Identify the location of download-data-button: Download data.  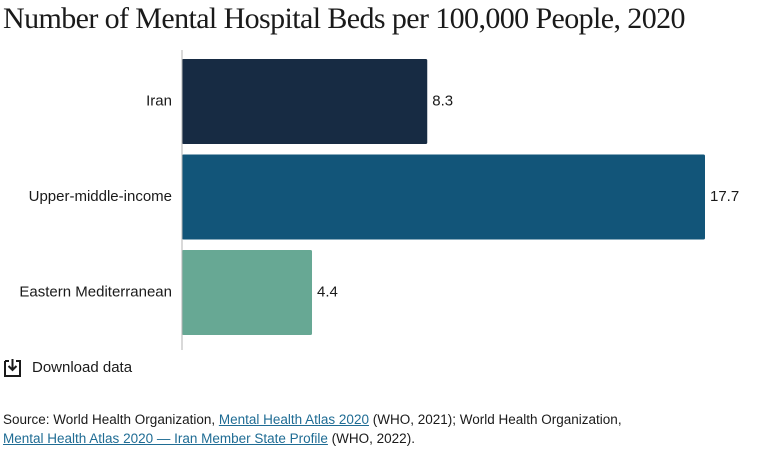
(68, 367).